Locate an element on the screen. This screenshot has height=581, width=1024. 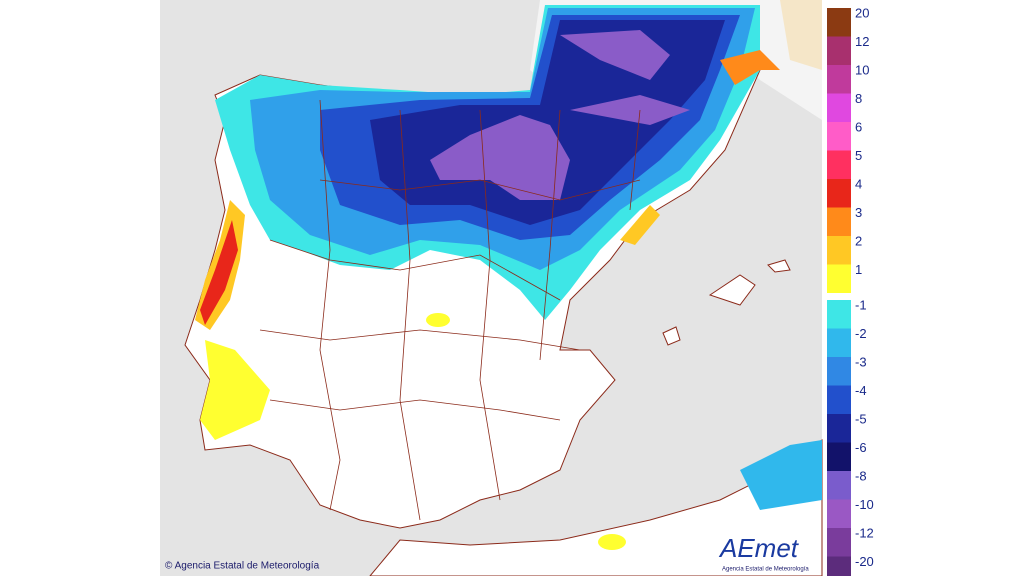
legend-label: -5 is located at coordinates (861, 418).